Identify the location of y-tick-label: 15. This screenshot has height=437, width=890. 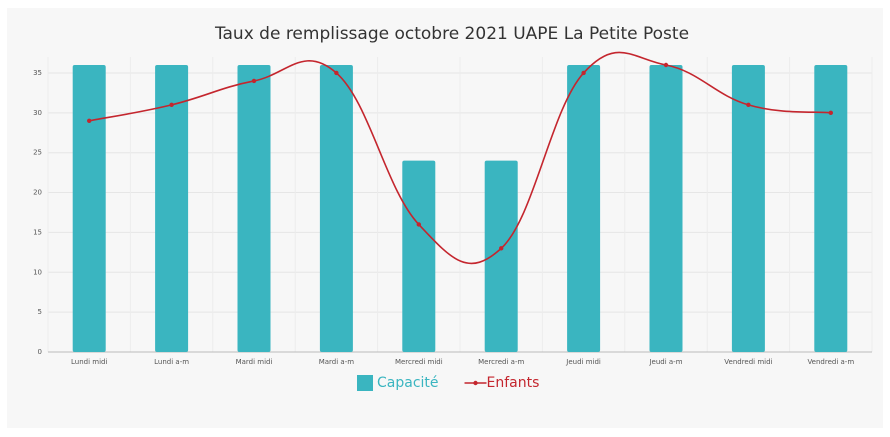
(37, 232).